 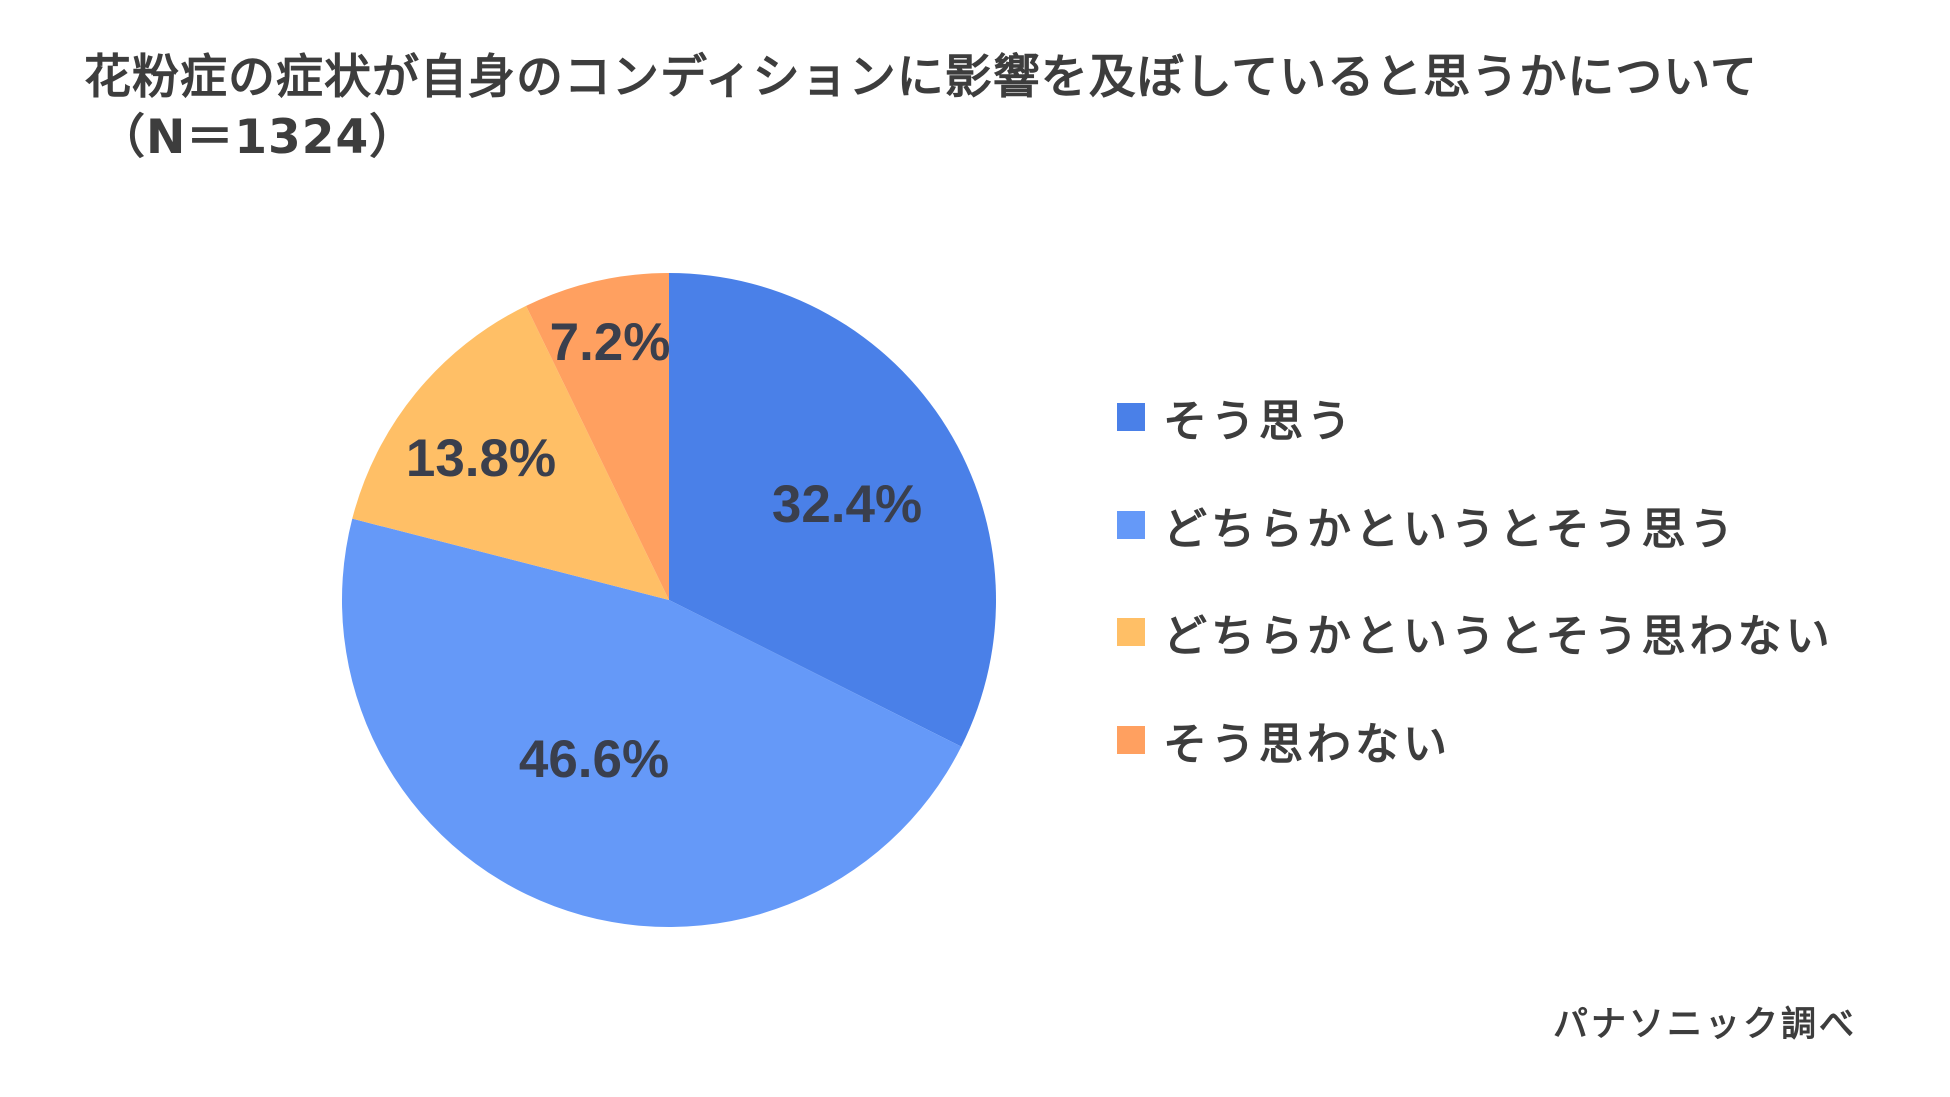 What do you see at coordinates (1498, 636) in the screenshot?
I see `legend-label: どちらかというとそう思わない` at bounding box center [1498, 636].